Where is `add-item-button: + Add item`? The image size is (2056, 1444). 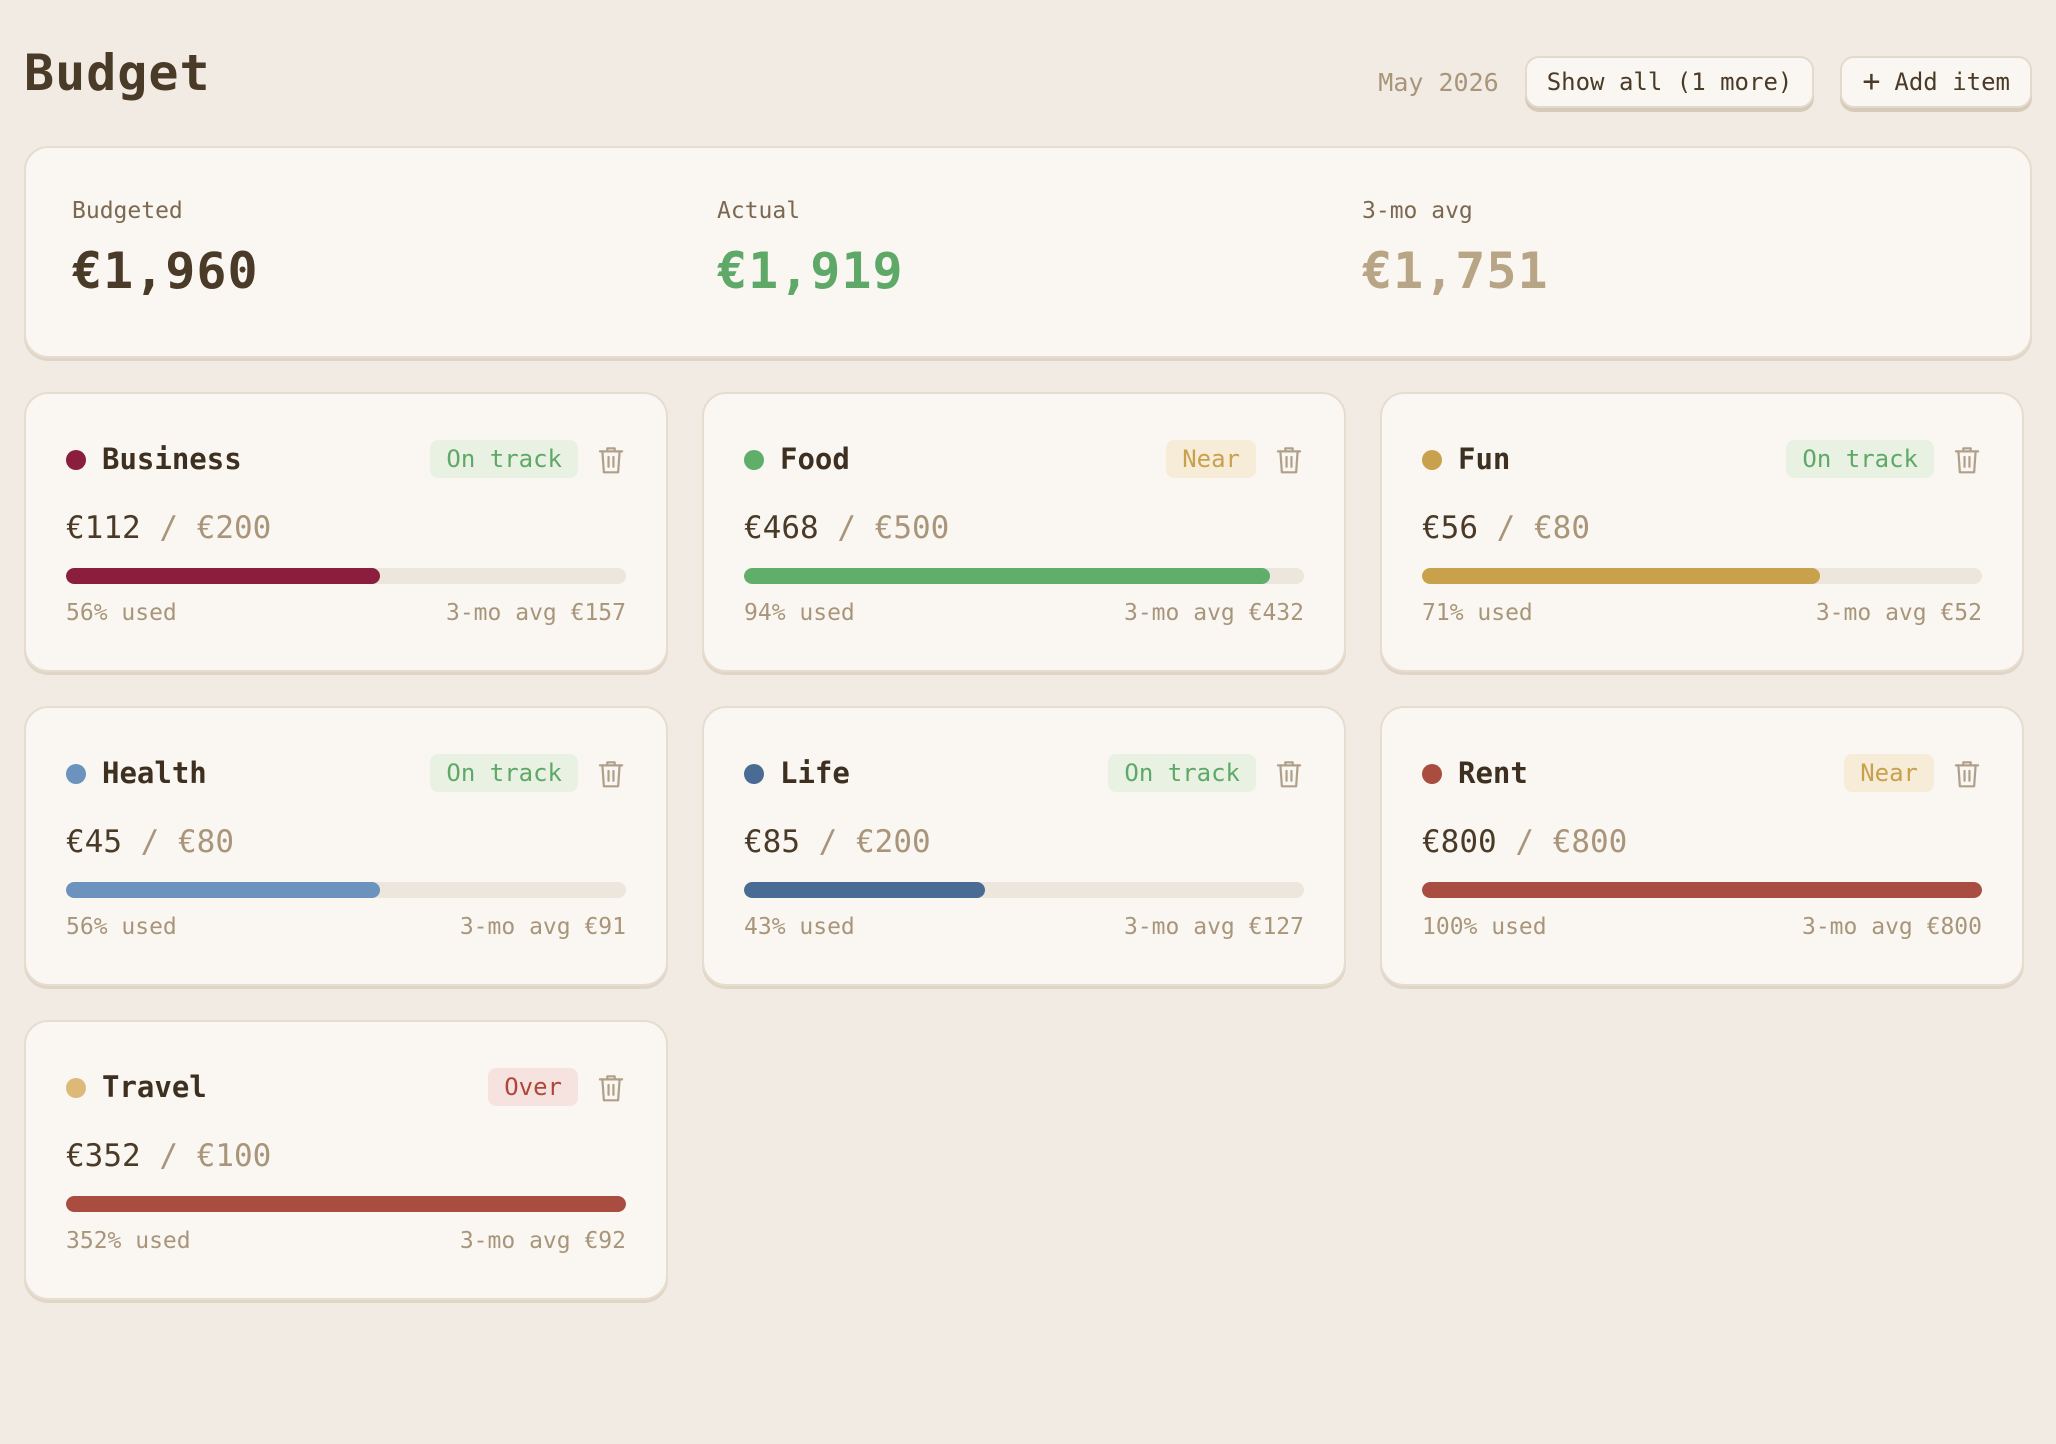 add-item-button: + Add item is located at coordinates (1936, 82).